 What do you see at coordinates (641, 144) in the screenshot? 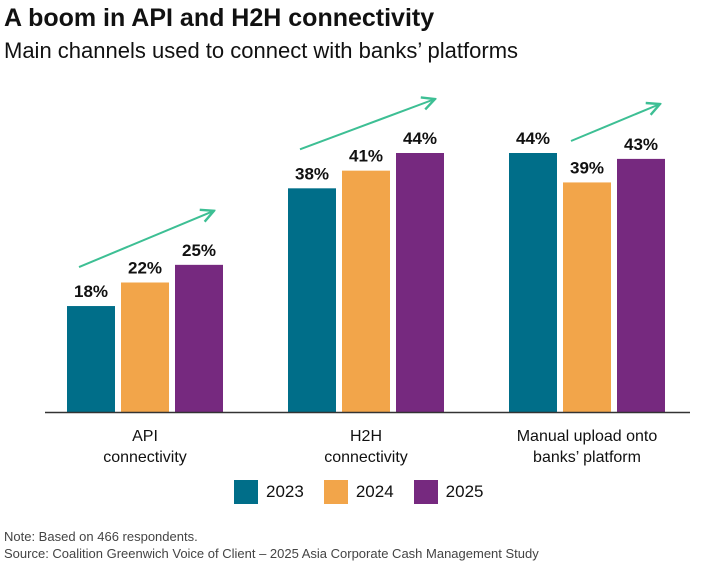
I see `data-label: 43%` at bounding box center [641, 144].